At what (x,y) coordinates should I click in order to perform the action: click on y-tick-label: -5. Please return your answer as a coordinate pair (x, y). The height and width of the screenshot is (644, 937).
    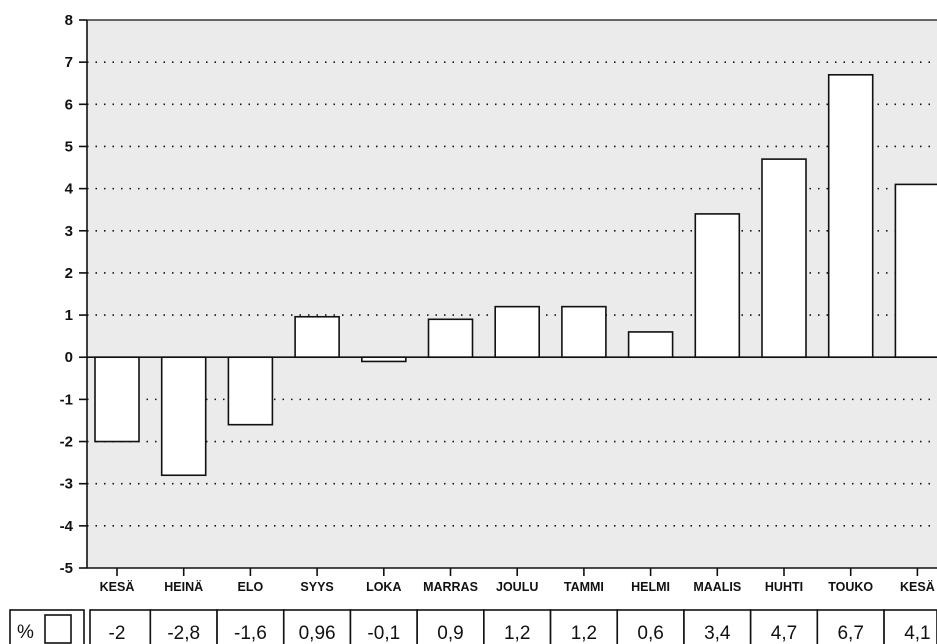
    Looking at the image, I should click on (66, 568).